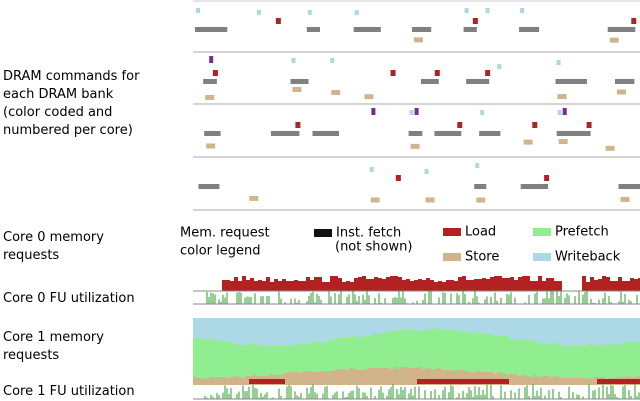 The width and height of the screenshot is (640, 401). Describe the element at coordinates (53, 247) in the screenshot. I see `row-label: Core 0 memory requests` at that location.